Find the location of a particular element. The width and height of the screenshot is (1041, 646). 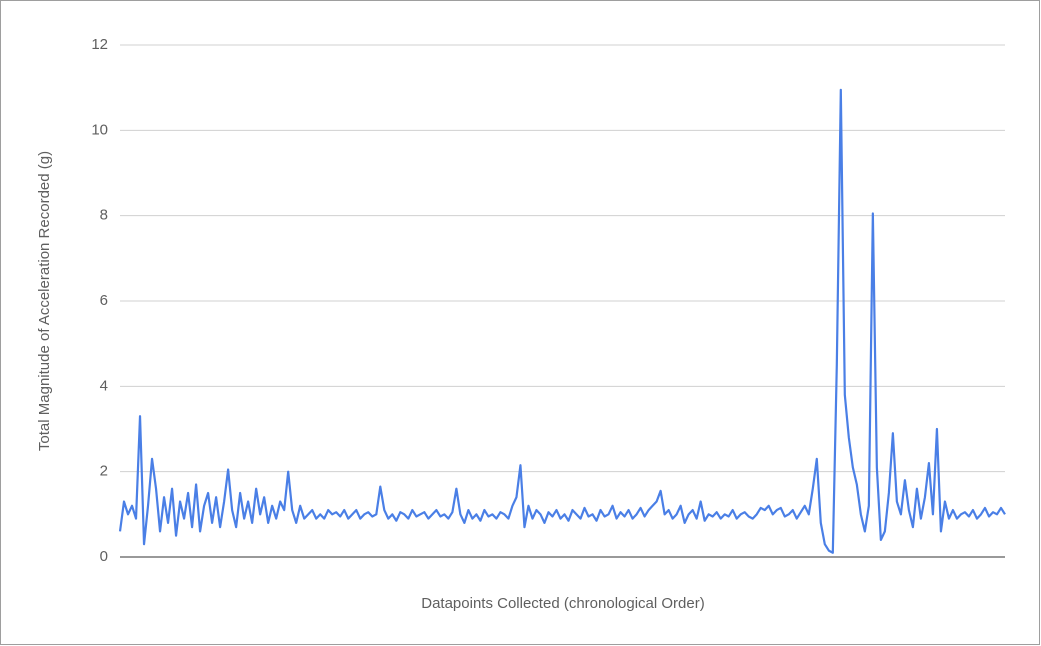

y-tick-label: 12 is located at coordinates (99, 44).